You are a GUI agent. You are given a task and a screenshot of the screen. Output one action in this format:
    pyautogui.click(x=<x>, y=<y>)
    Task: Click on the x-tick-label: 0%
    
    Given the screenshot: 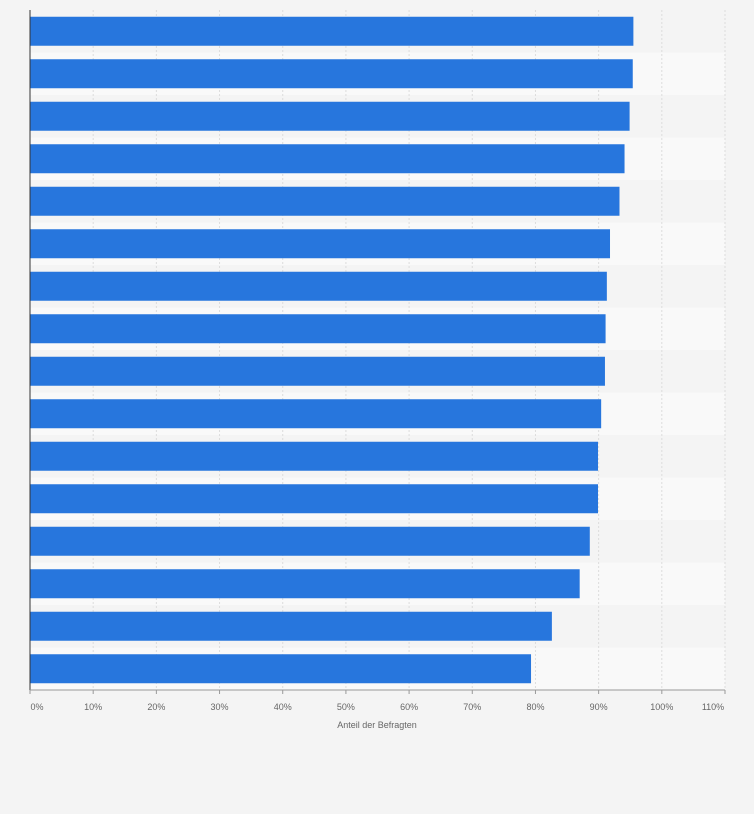 What is the action you would take?
    pyautogui.click(x=36, y=707)
    